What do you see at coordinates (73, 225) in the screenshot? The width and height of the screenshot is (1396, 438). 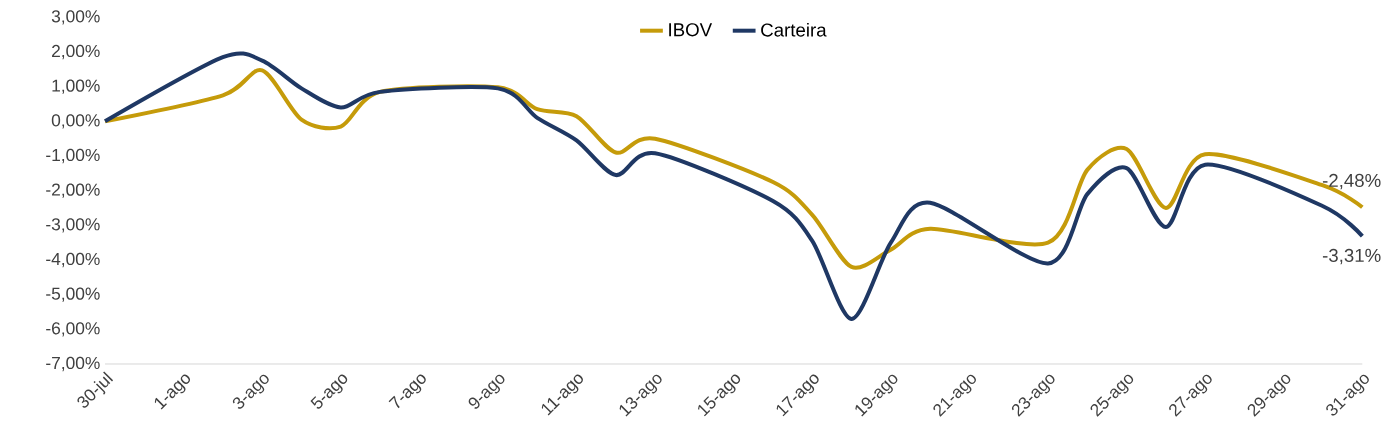 I see `y-tick-label: -3,00%` at bounding box center [73, 225].